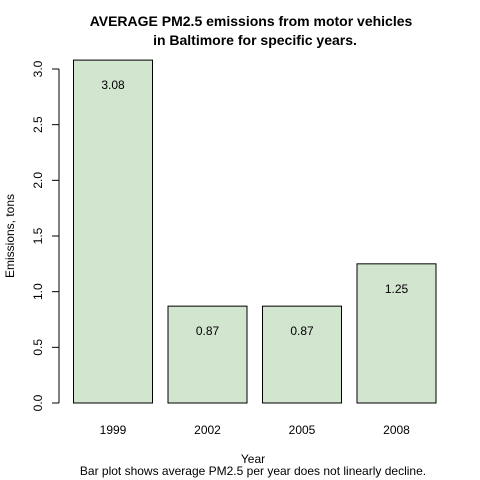 This screenshot has height=480, width=480. I want to click on data-label-2002: 0.87, so click(208, 331).